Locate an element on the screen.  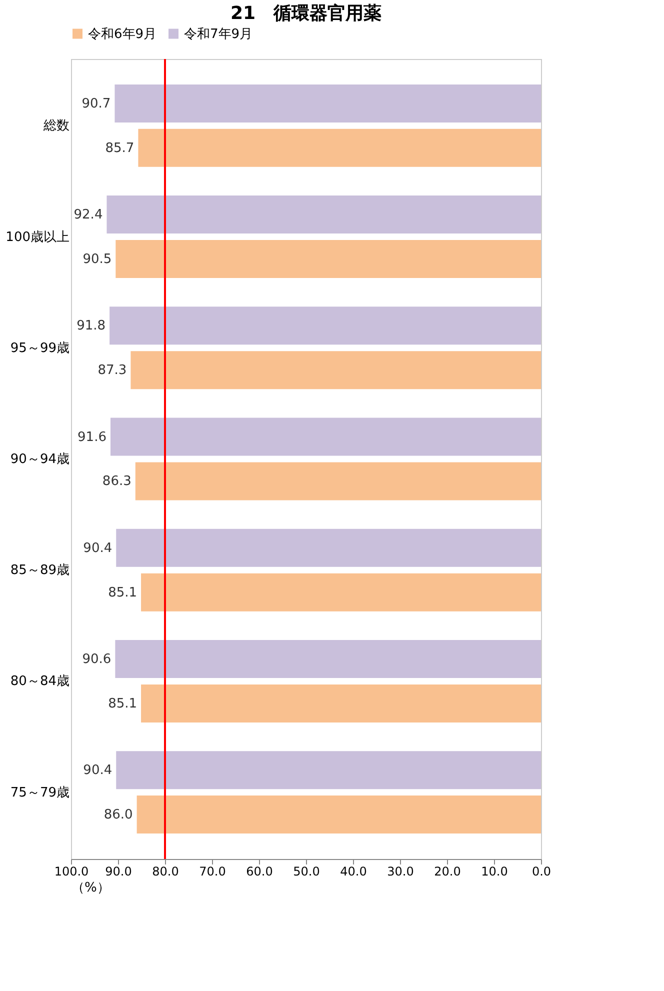
y-tick-label: 95～99歳 is located at coordinates (40, 348).